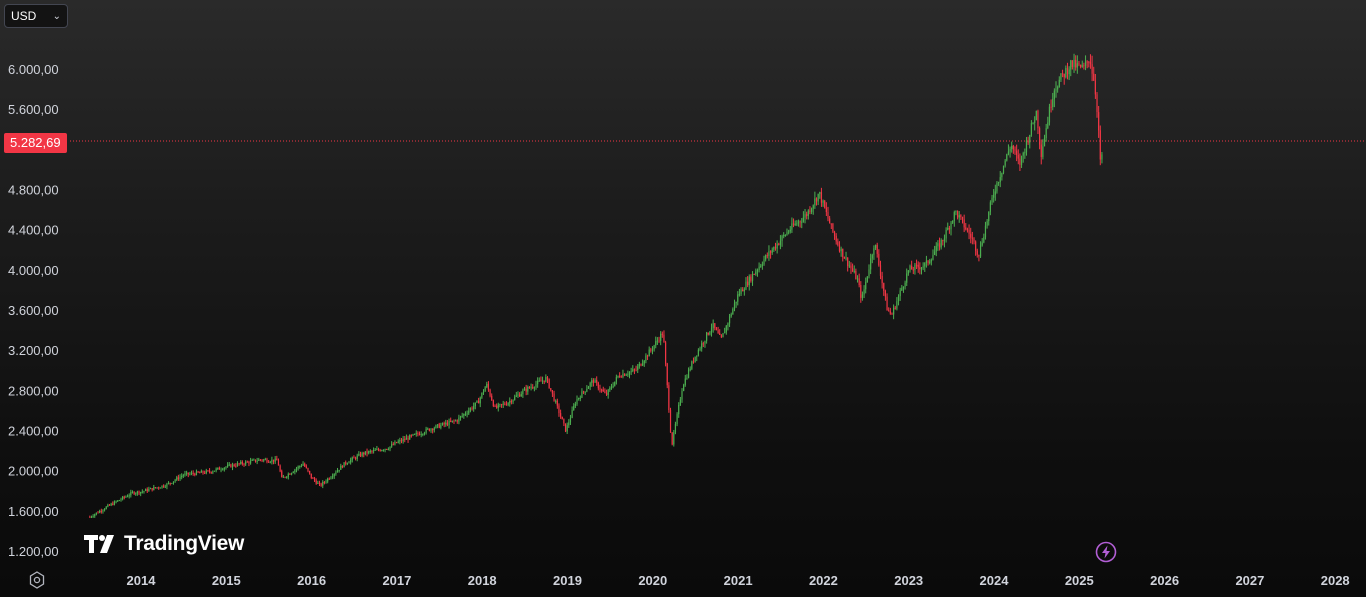 The width and height of the screenshot is (1366, 597). I want to click on current-price-label: 5.282,69, so click(35, 143).